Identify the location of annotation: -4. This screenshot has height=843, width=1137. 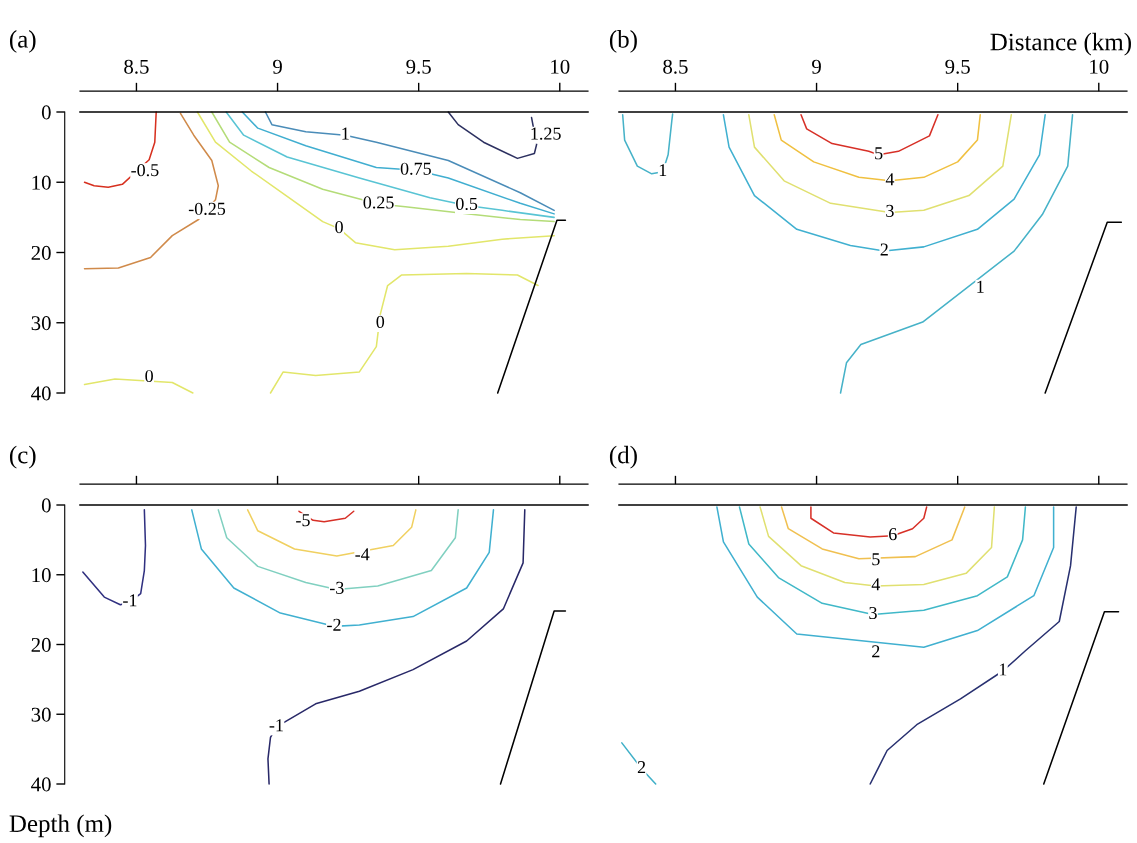
(362, 554).